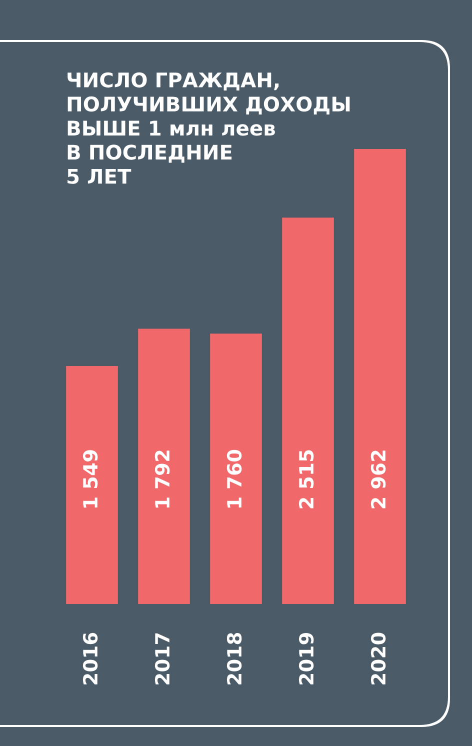 The image size is (472, 746). I want to click on data-label: 2 515, so click(306, 479).